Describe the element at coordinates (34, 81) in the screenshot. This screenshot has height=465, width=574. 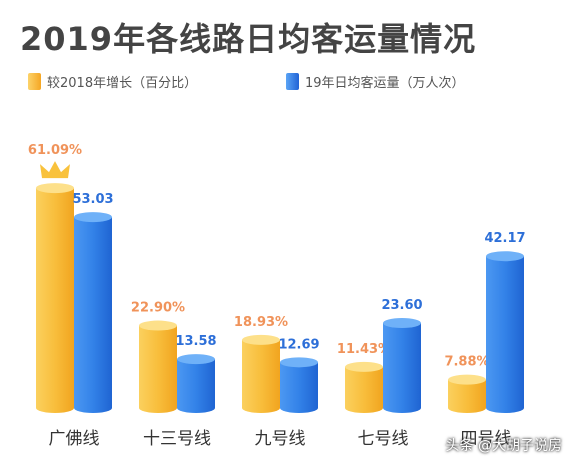
I see `legend-swatch-orange` at that location.